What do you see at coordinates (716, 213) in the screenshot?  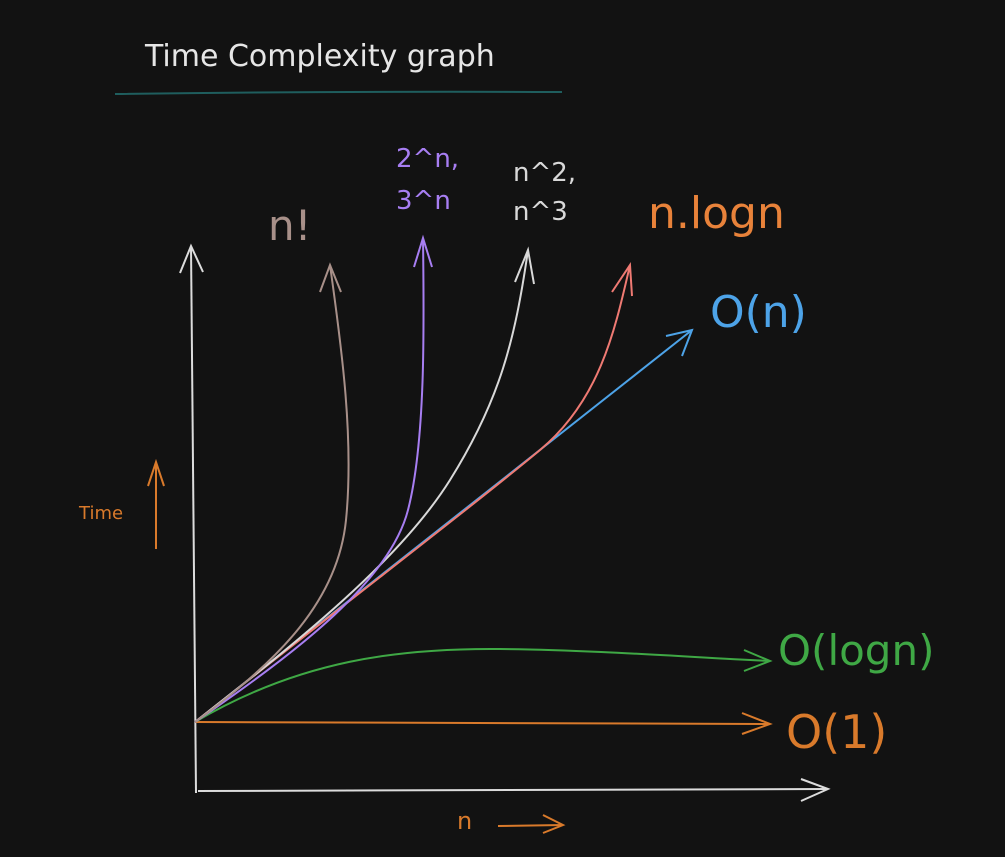 I see `label-nlogn: n.logn` at bounding box center [716, 213].